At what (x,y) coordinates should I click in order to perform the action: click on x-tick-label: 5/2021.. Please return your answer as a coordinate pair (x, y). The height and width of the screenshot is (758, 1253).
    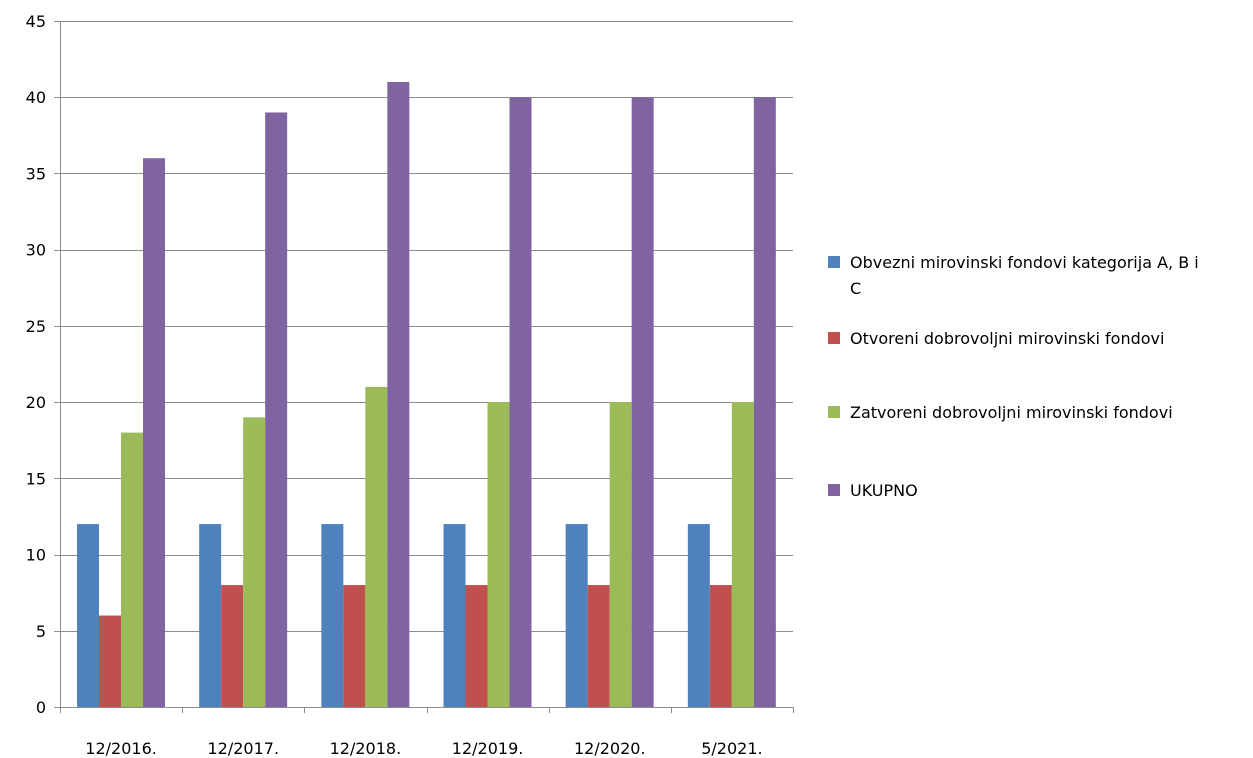
    Looking at the image, I should click on (731, 748).